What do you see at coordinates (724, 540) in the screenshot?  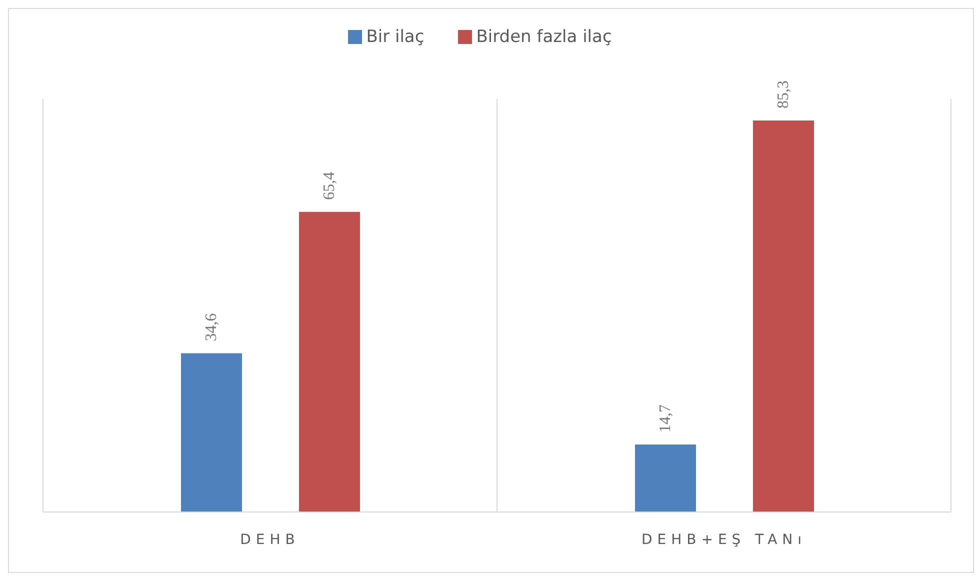 I see `x-tick-label: DEHB+EŞ TANı` at bounding box center [724, 540].